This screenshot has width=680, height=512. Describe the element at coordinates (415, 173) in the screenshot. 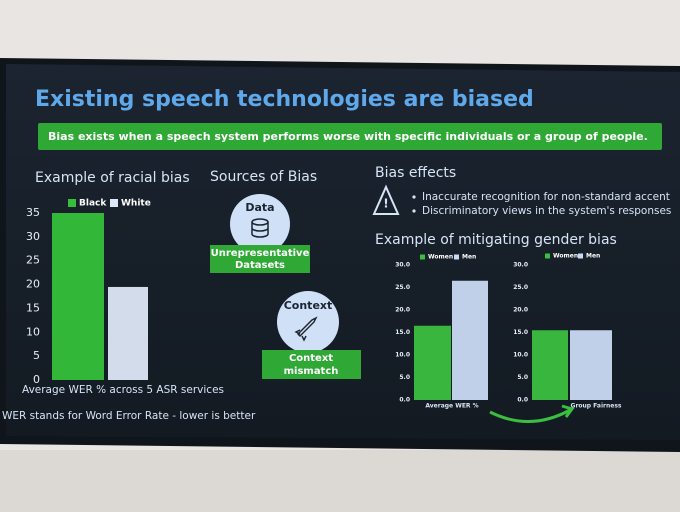

I see `effects-heading: Bias effects` at that location.